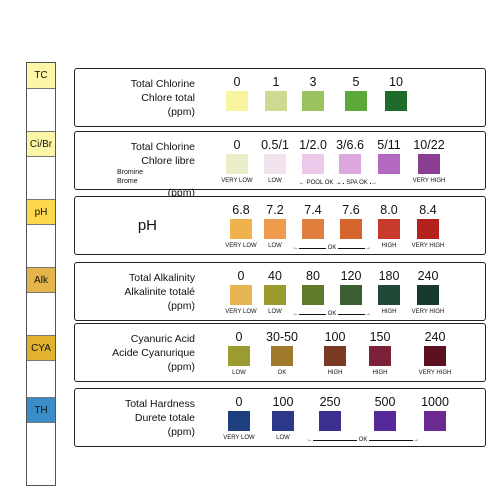 Image resolution: width=500 pixels, height=500 pixels. Describe the element at coordinates (41, 144) in the screenshot. I see `strip-pad-ci-br: Ci/Br` at that location.